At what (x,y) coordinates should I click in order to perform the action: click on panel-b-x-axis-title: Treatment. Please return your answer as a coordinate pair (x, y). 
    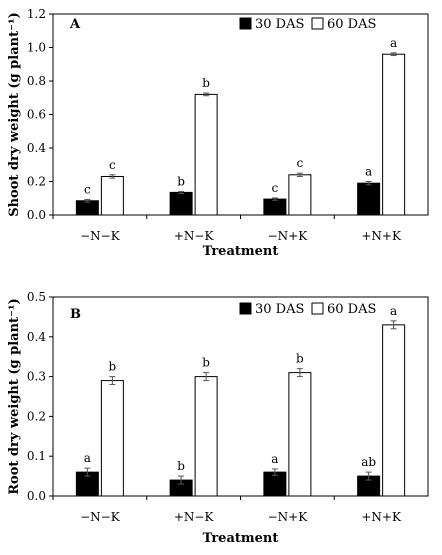
    Looking at the image, I should click on (241, 538).